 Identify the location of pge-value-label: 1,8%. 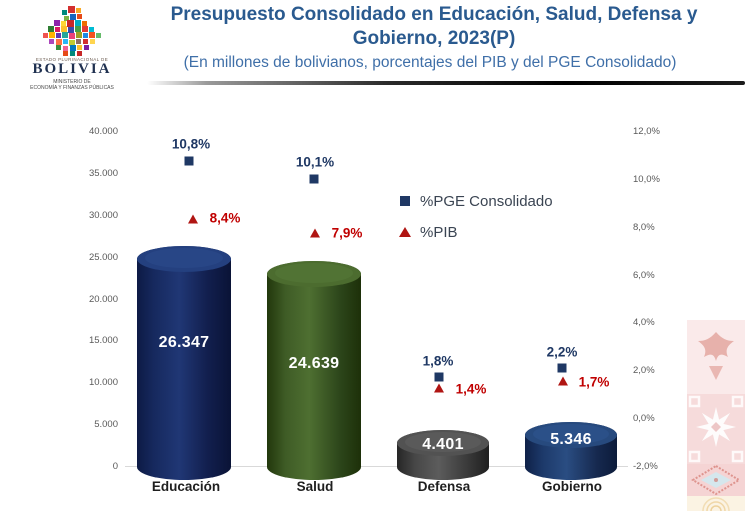
(438, 361).